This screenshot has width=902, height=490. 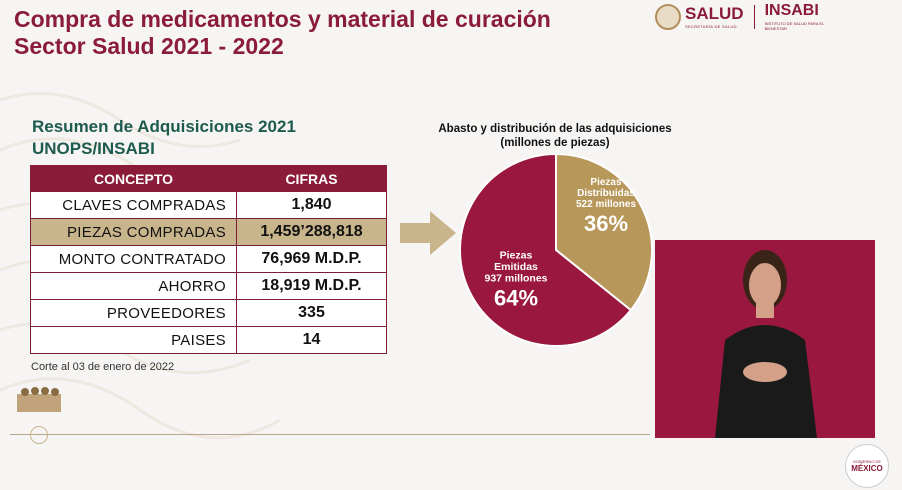 I want to click on slice-percent-distribuidas: 36%, so click(x=606, y=223).